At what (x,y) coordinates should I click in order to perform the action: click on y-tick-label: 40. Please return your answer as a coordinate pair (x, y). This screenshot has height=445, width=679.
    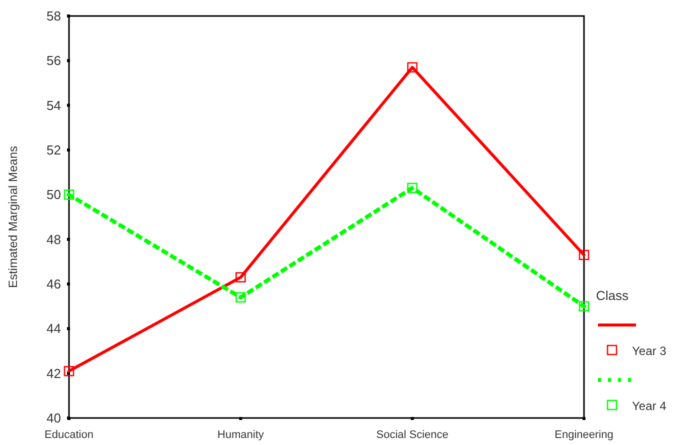
    Looking at the image, I should click on (53, 418).